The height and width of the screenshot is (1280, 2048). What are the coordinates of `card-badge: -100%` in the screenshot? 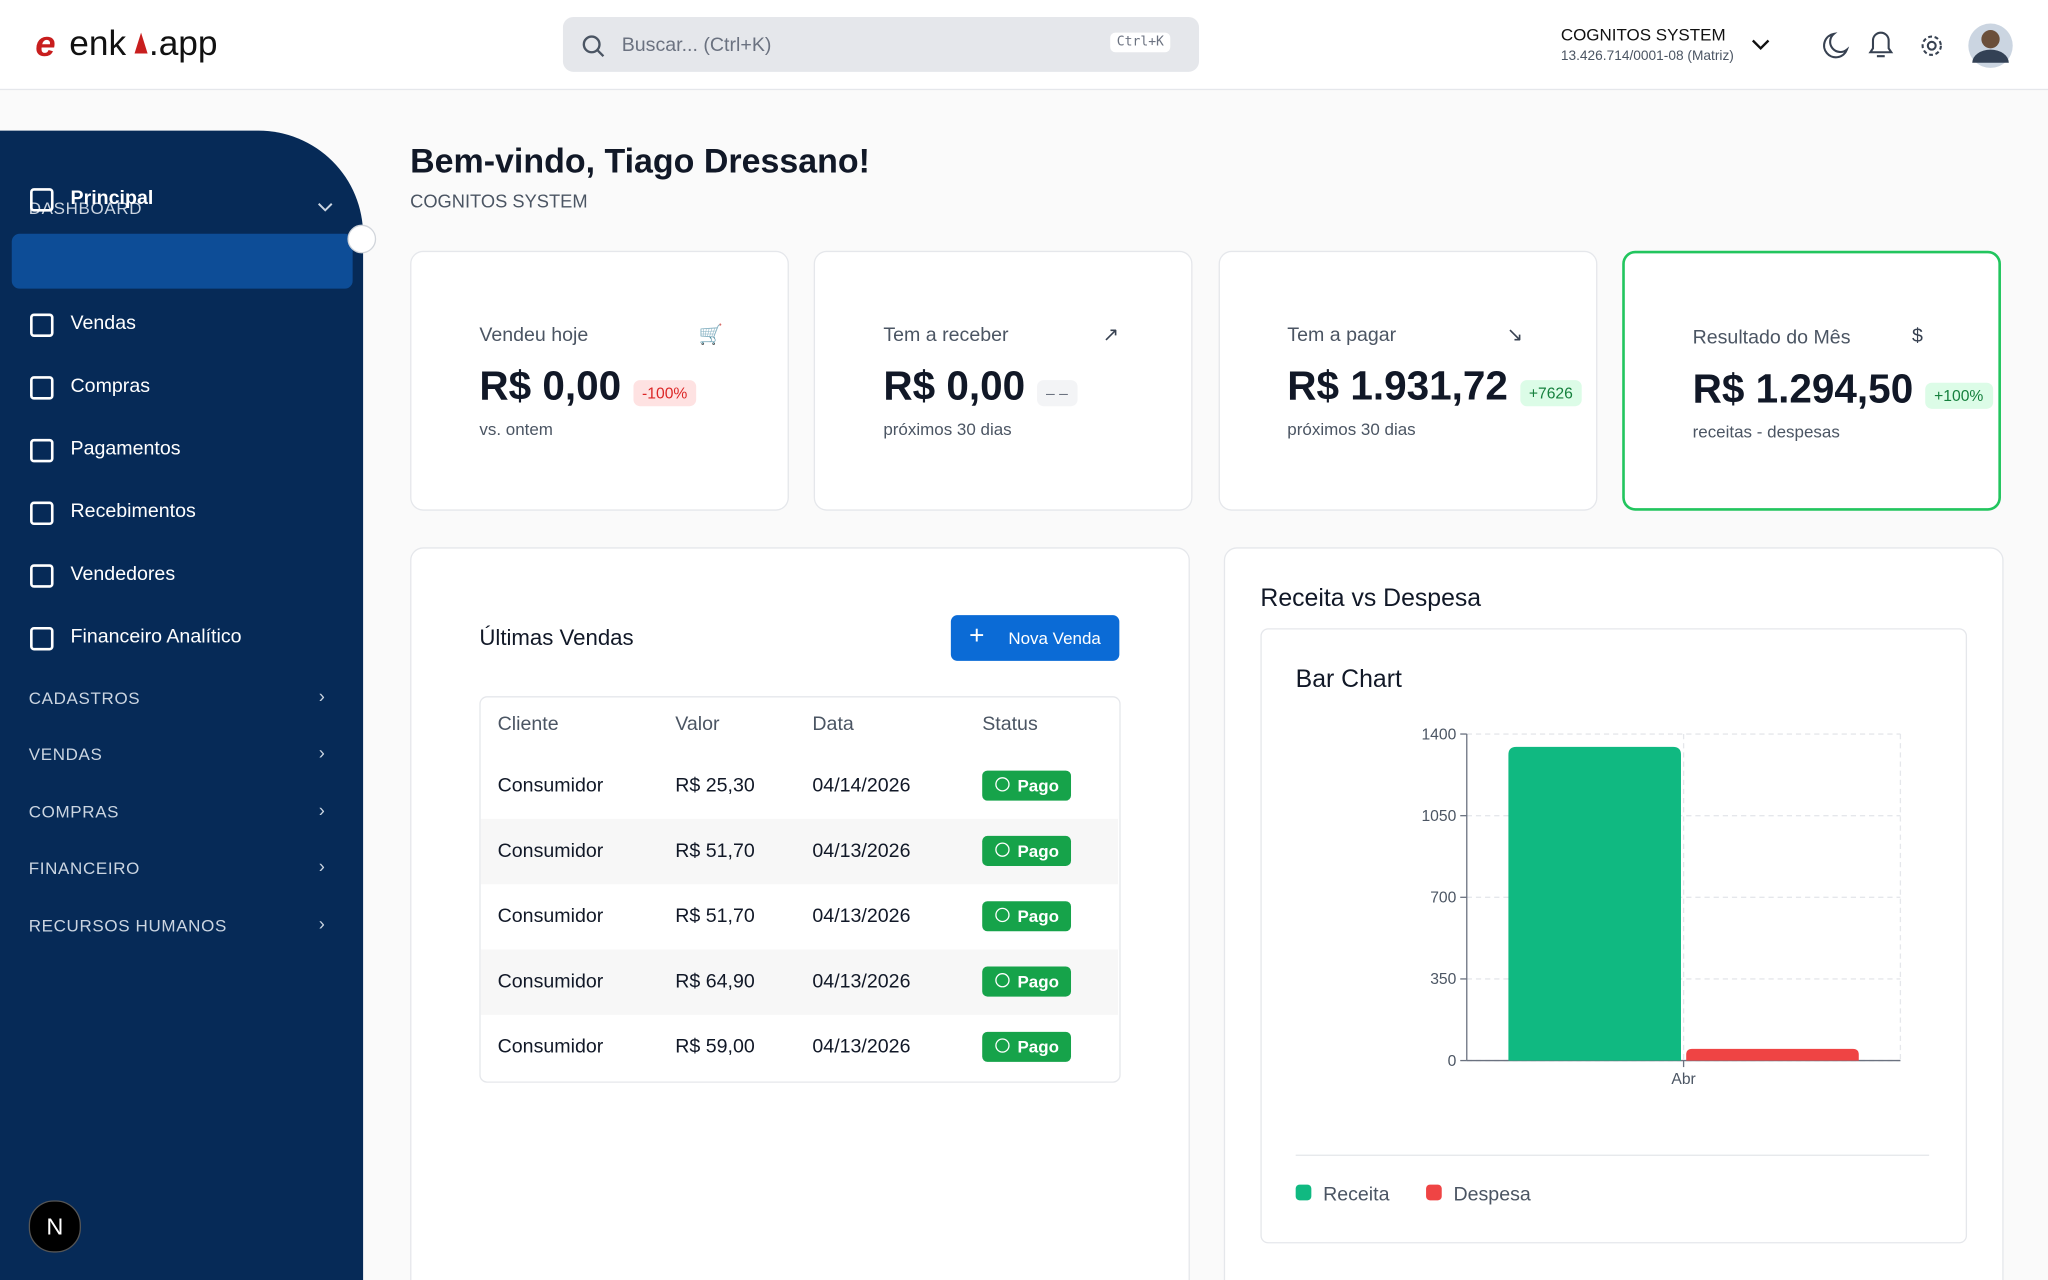 It's located at (664, 393).